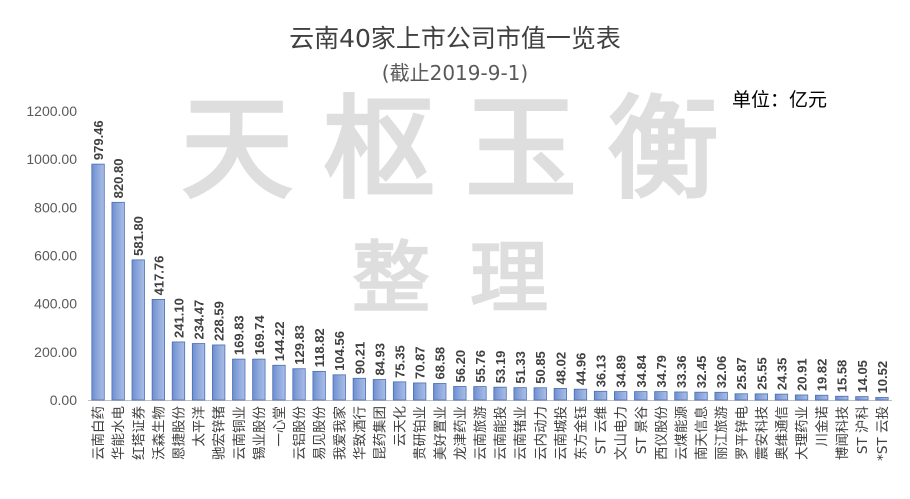 Image resolution: width=910 pixels, height=499 pixels. Describe the element at coordinates (642, 430) in the screenshot. I see `category-label: ST 景谷` at that location.